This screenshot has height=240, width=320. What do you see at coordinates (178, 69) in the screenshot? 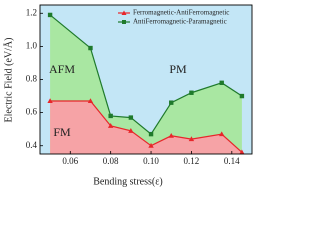
I see `region-label: PM` at bounding box center [178, 69].